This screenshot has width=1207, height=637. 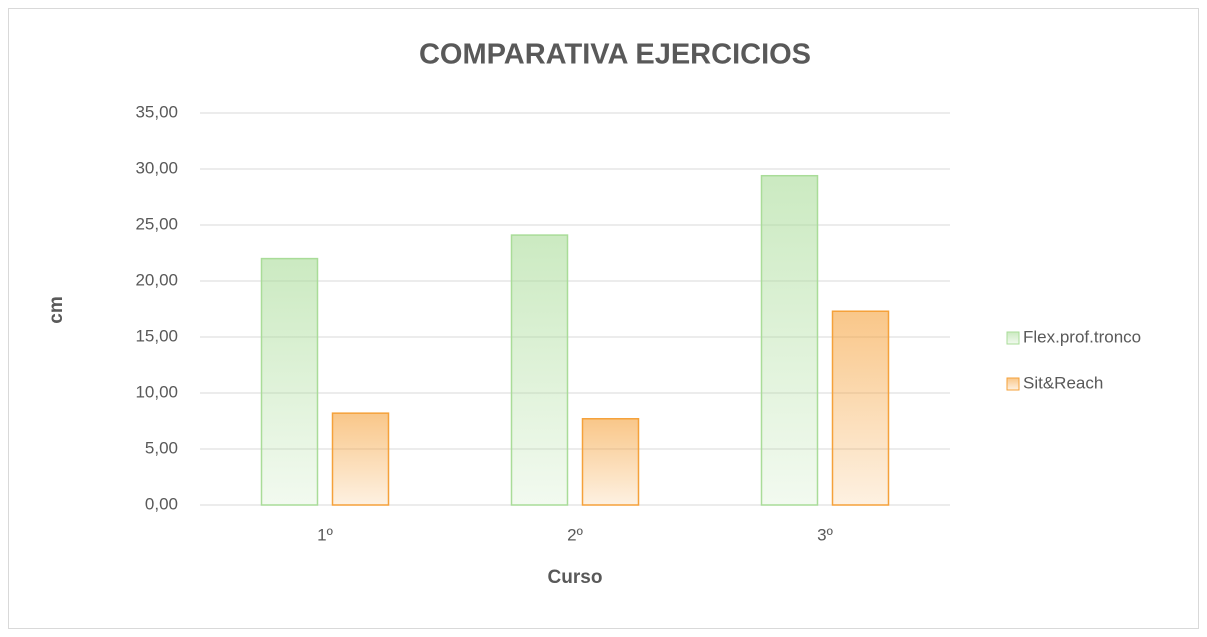 What do you see at coordinates (156, 167) in the screenshot?
I see `y-tick-label: 30,00` at bounding box center [156, 167].